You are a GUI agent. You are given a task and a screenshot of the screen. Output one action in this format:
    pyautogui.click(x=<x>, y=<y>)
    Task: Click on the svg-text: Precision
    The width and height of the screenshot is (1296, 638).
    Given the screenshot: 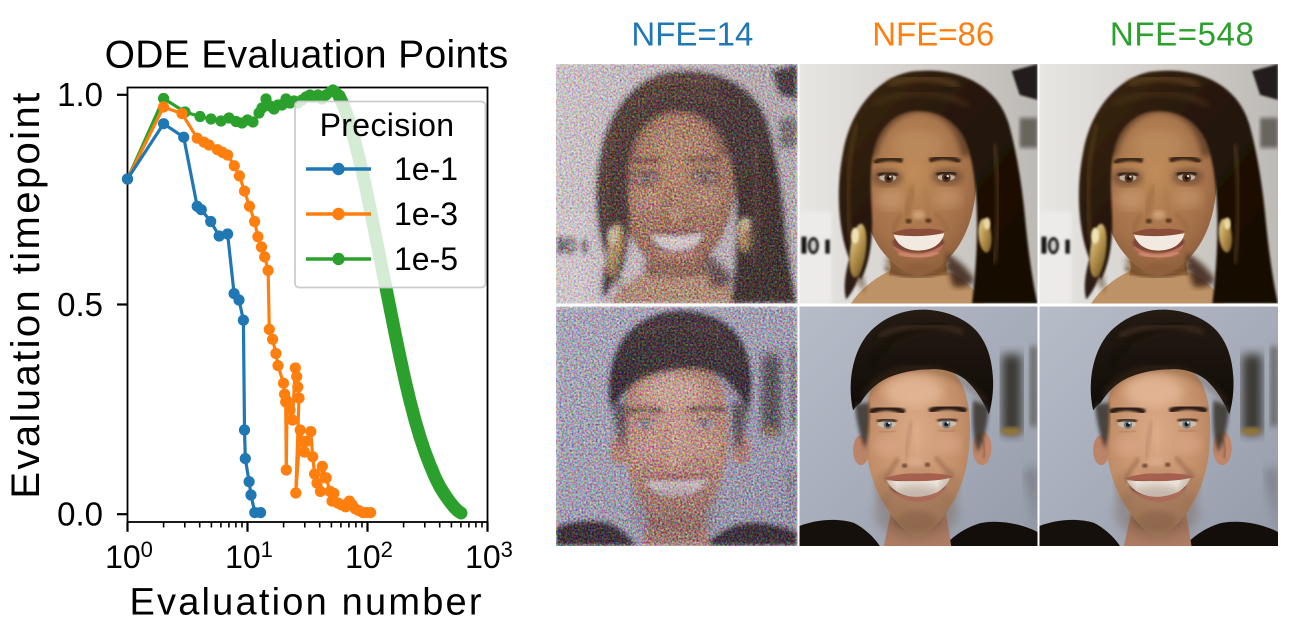 What is the action you would take?
    pyautogui.click(x=387, y=125)
    